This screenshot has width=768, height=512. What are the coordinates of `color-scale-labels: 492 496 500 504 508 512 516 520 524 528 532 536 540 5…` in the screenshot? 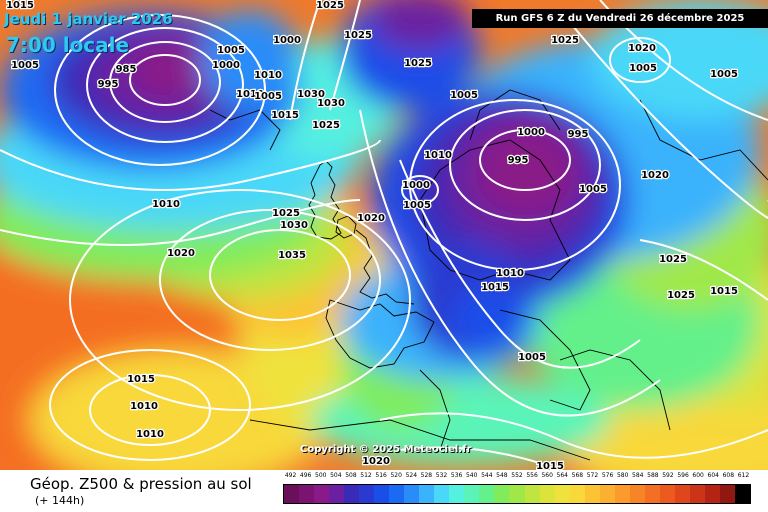 It's located at (517, 477).